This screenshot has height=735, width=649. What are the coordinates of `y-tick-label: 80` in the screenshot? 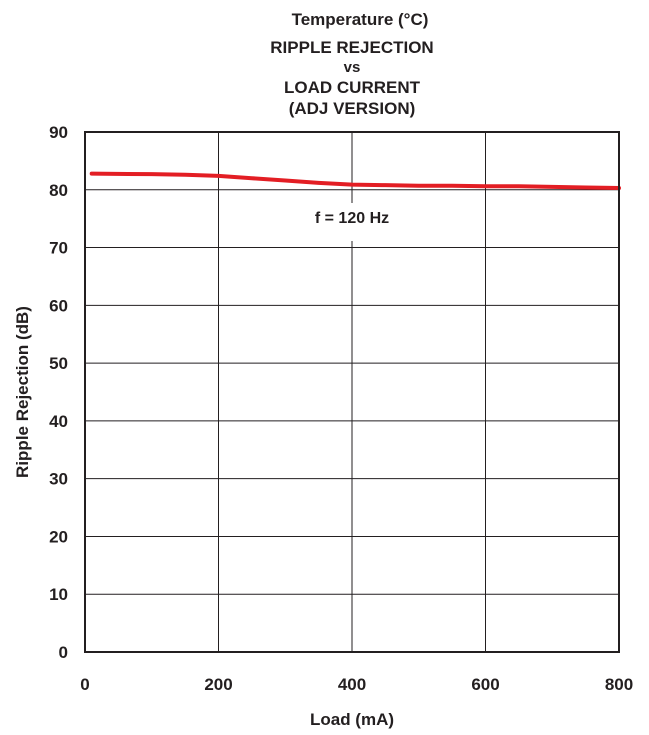 It's located at (58, 190).